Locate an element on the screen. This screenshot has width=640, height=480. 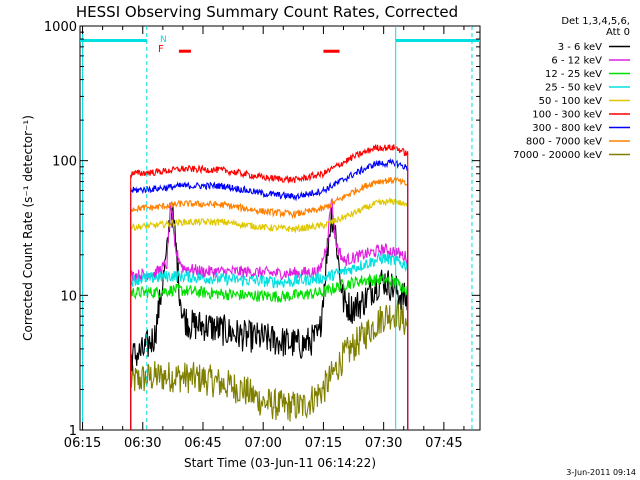
x-tick-label: 06:30 is located at coordinates (142, 443).